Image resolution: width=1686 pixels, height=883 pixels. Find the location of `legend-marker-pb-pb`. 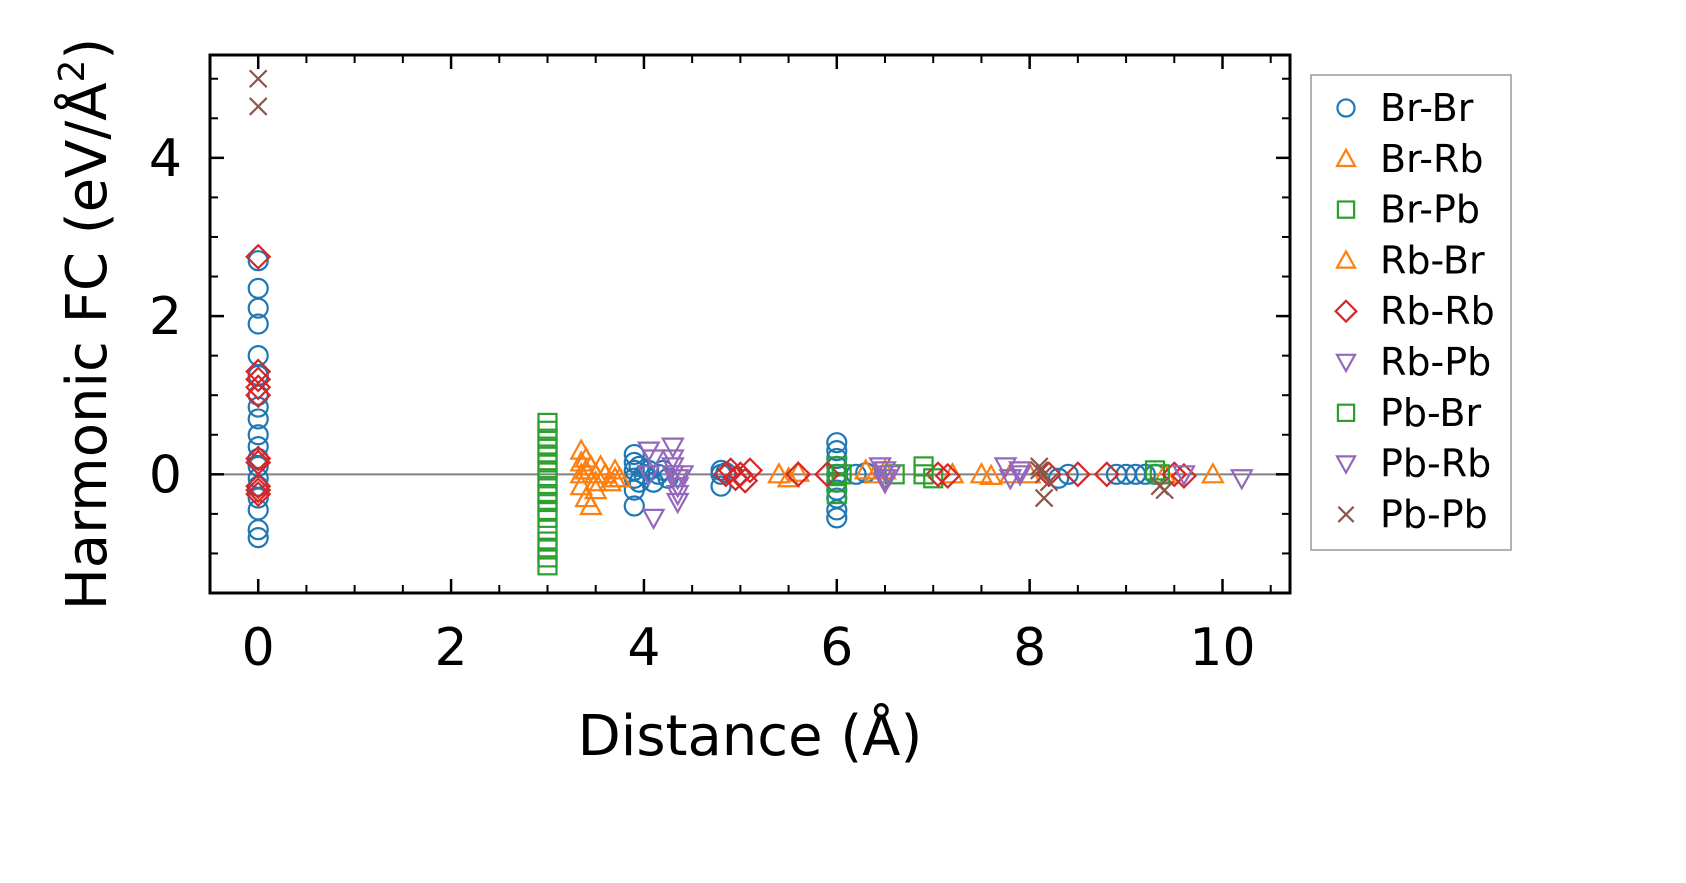

legend-marker-pb-pb is located at coordinates (1346, 514).